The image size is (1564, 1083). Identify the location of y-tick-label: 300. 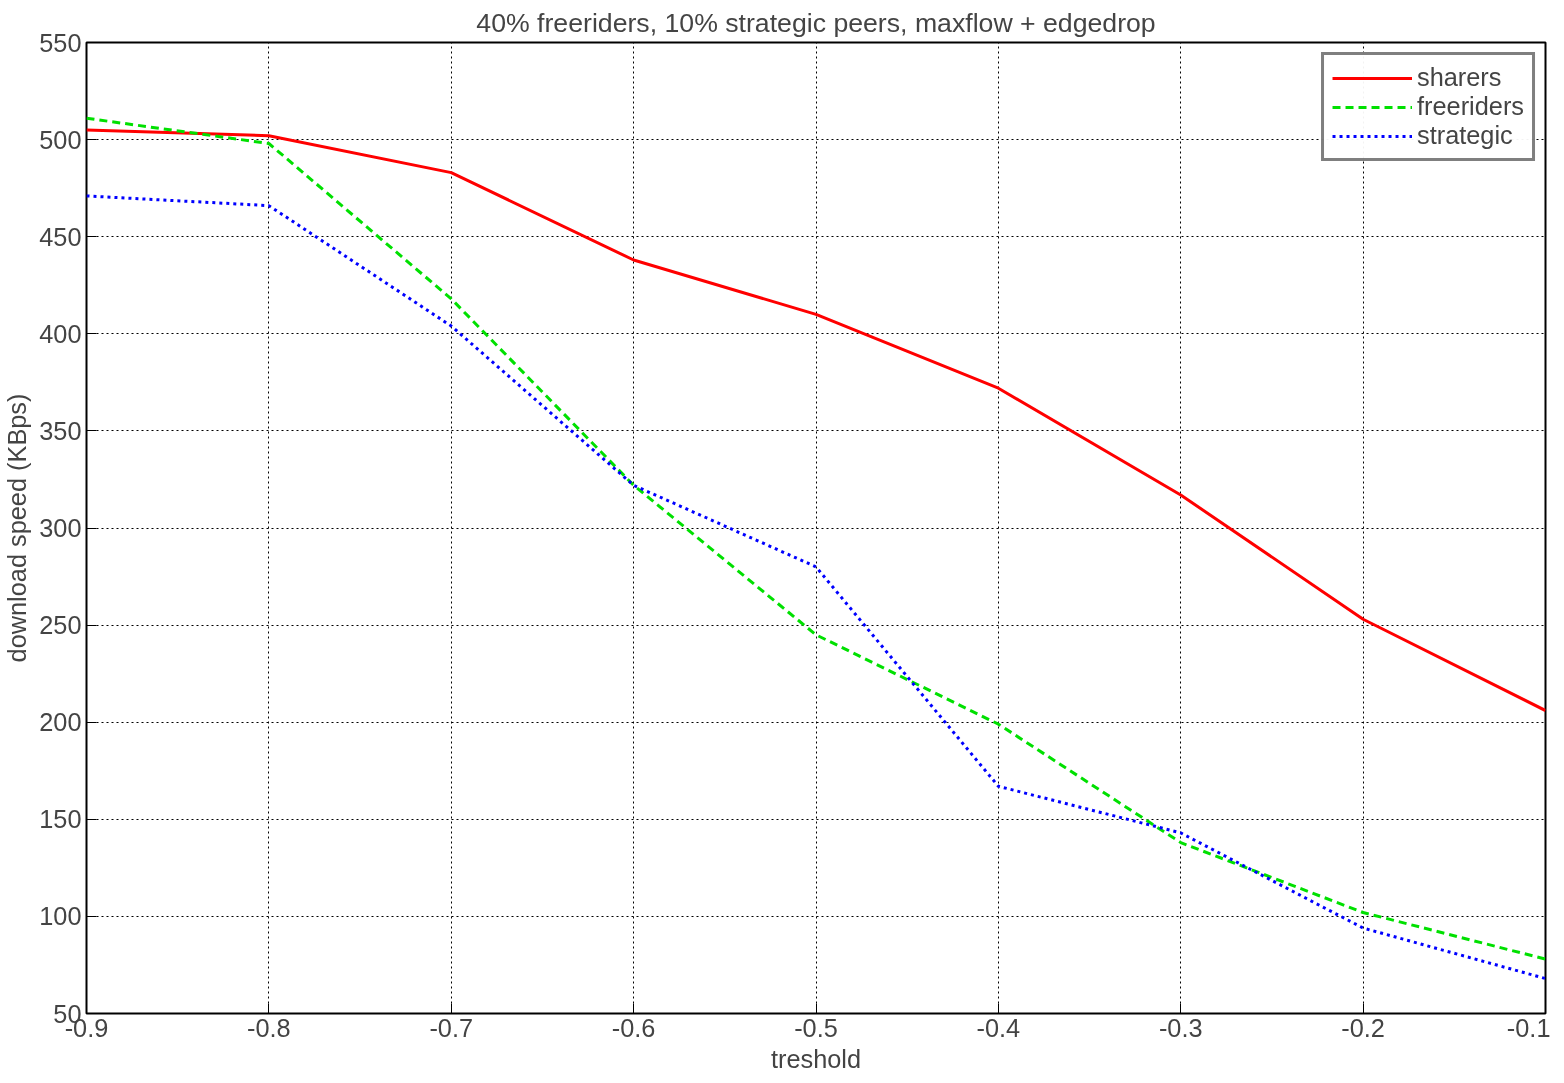
(60, 528).